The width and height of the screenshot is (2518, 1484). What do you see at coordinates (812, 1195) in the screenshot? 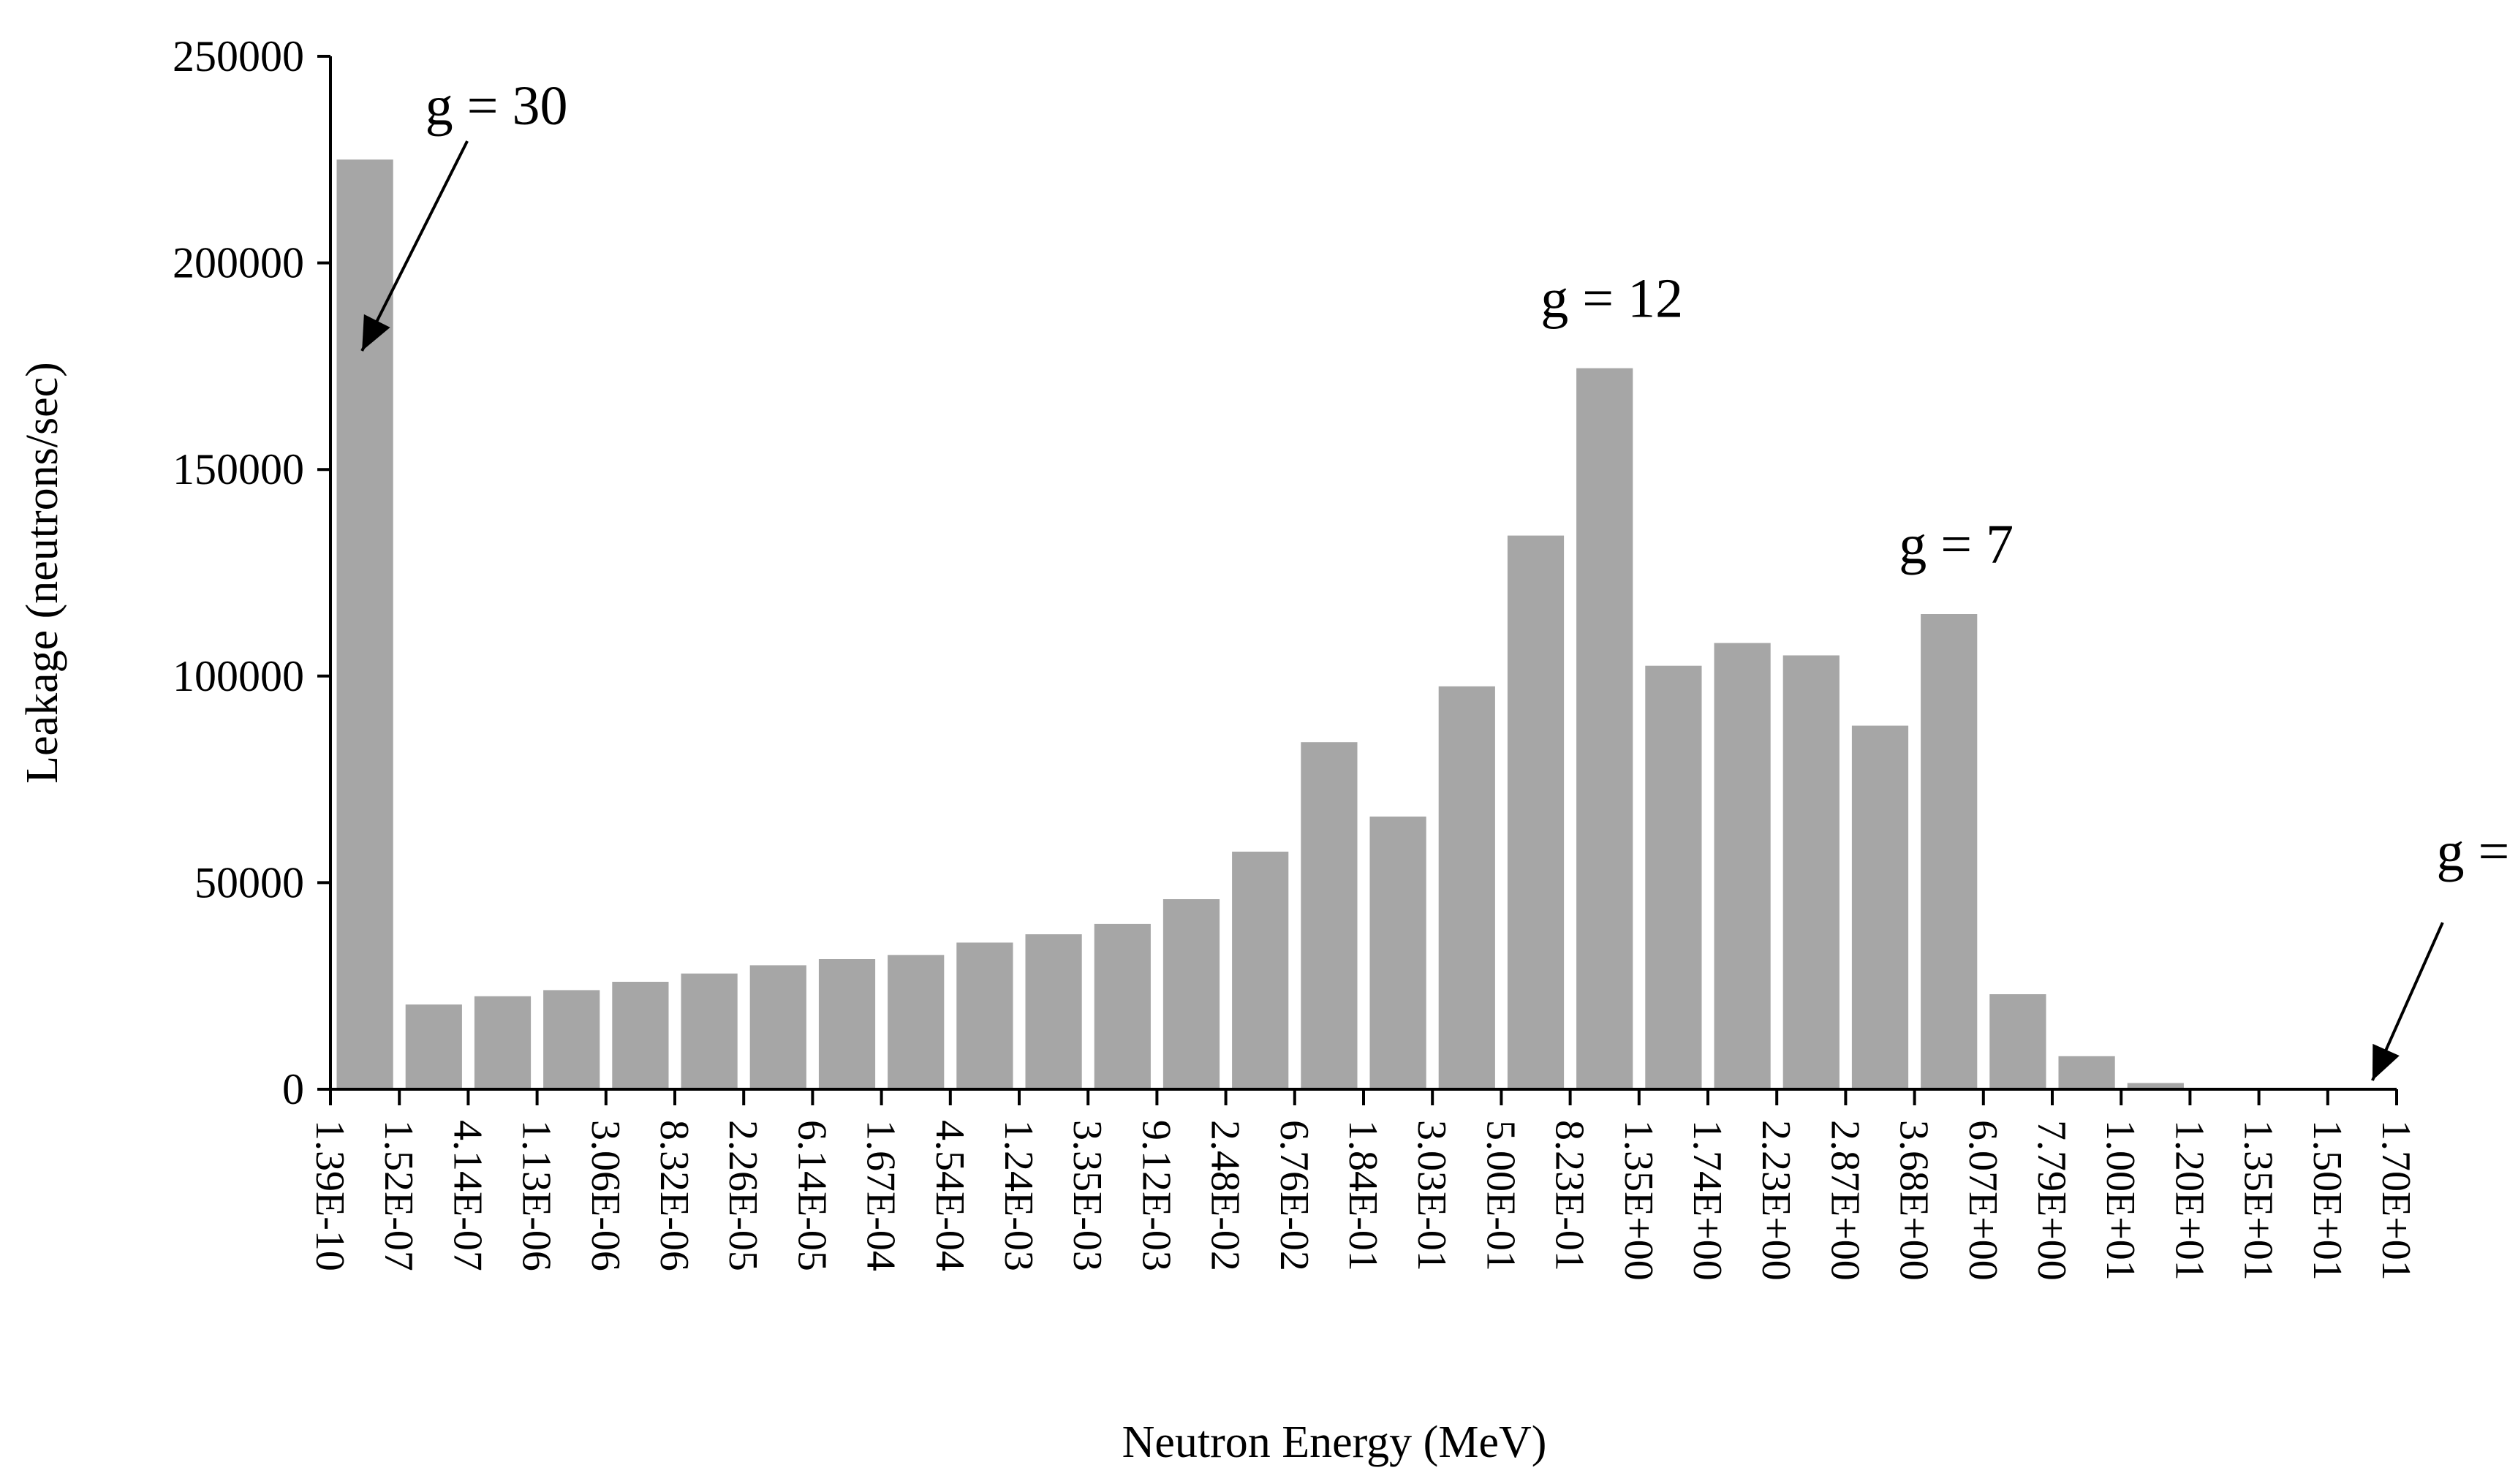
I see `x-tick-label: 6.14E-05` at bounding box center [812, 1195].